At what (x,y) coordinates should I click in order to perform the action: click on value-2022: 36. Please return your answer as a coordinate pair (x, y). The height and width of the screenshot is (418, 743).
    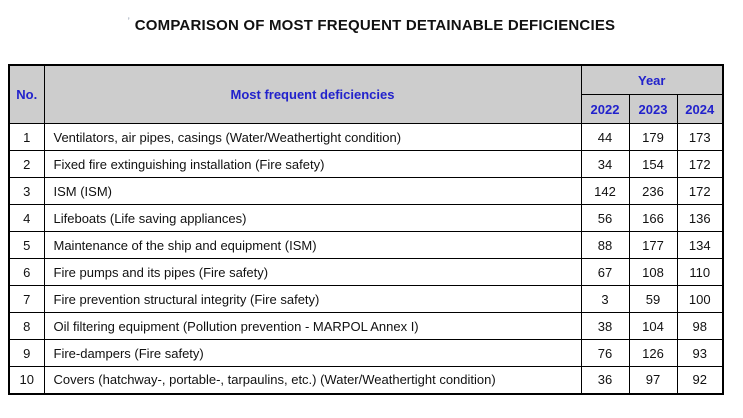
    Looking at the image, I should click on (605, 380).